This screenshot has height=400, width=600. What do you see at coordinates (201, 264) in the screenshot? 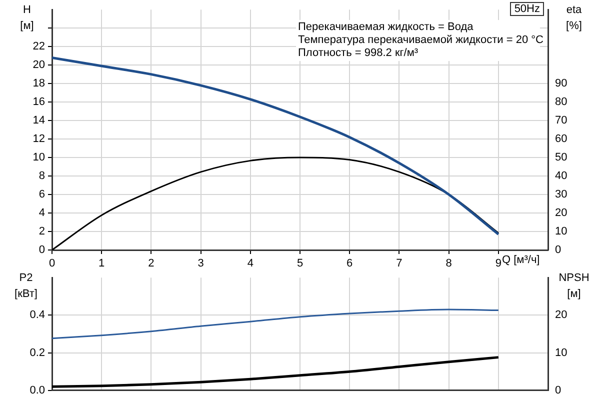
I see `x-tick-label: 3` at bounding box center [201, 264].